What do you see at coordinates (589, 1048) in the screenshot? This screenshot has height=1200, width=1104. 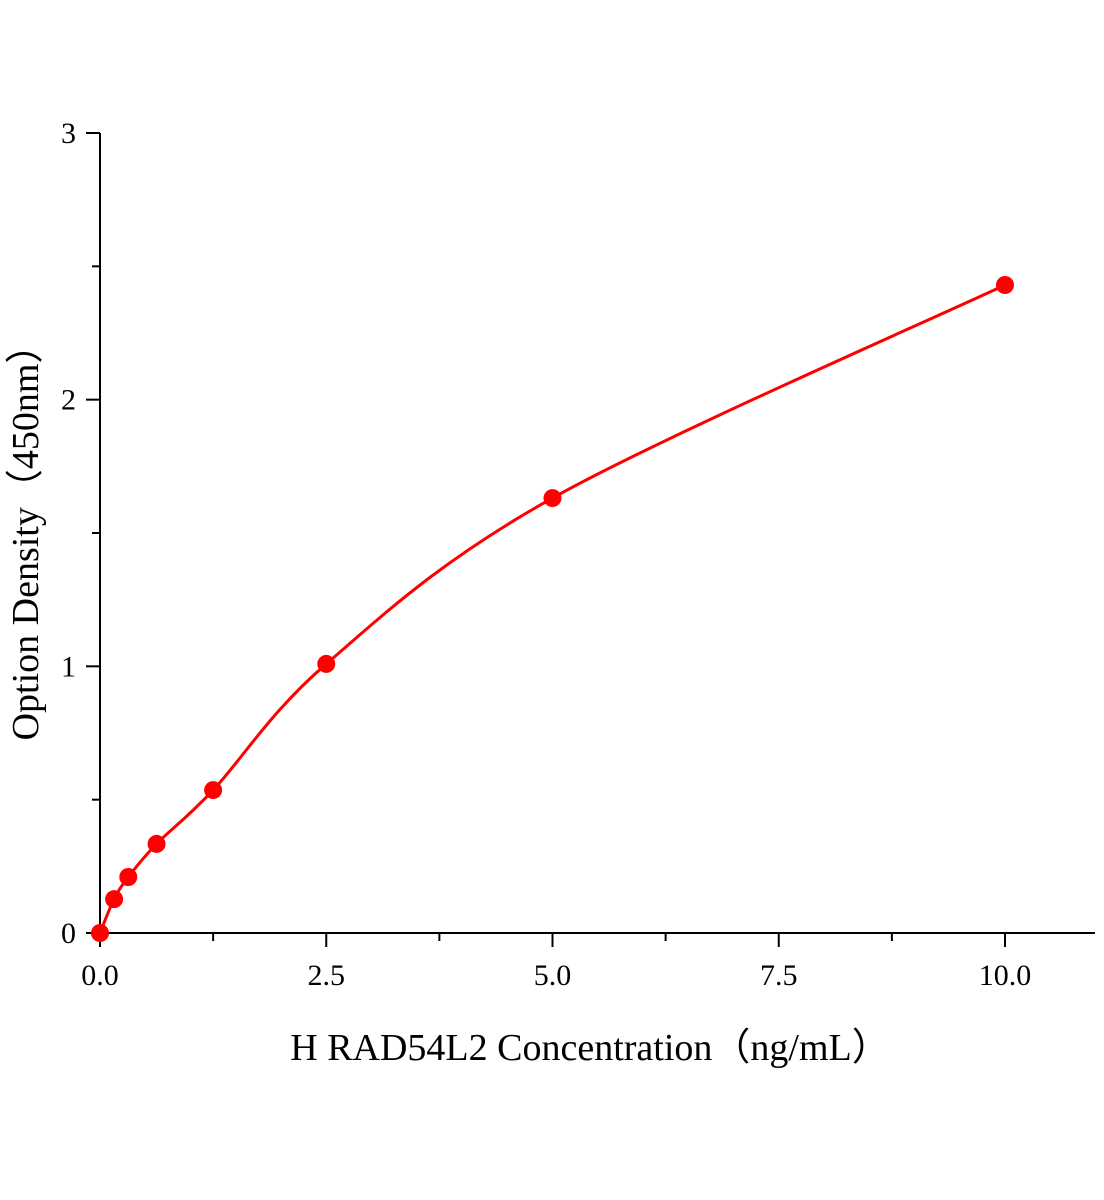 I see `x-axis-title: H RAD54L2 Concentration（ng/mL）` at bounding box center [589, 1048].